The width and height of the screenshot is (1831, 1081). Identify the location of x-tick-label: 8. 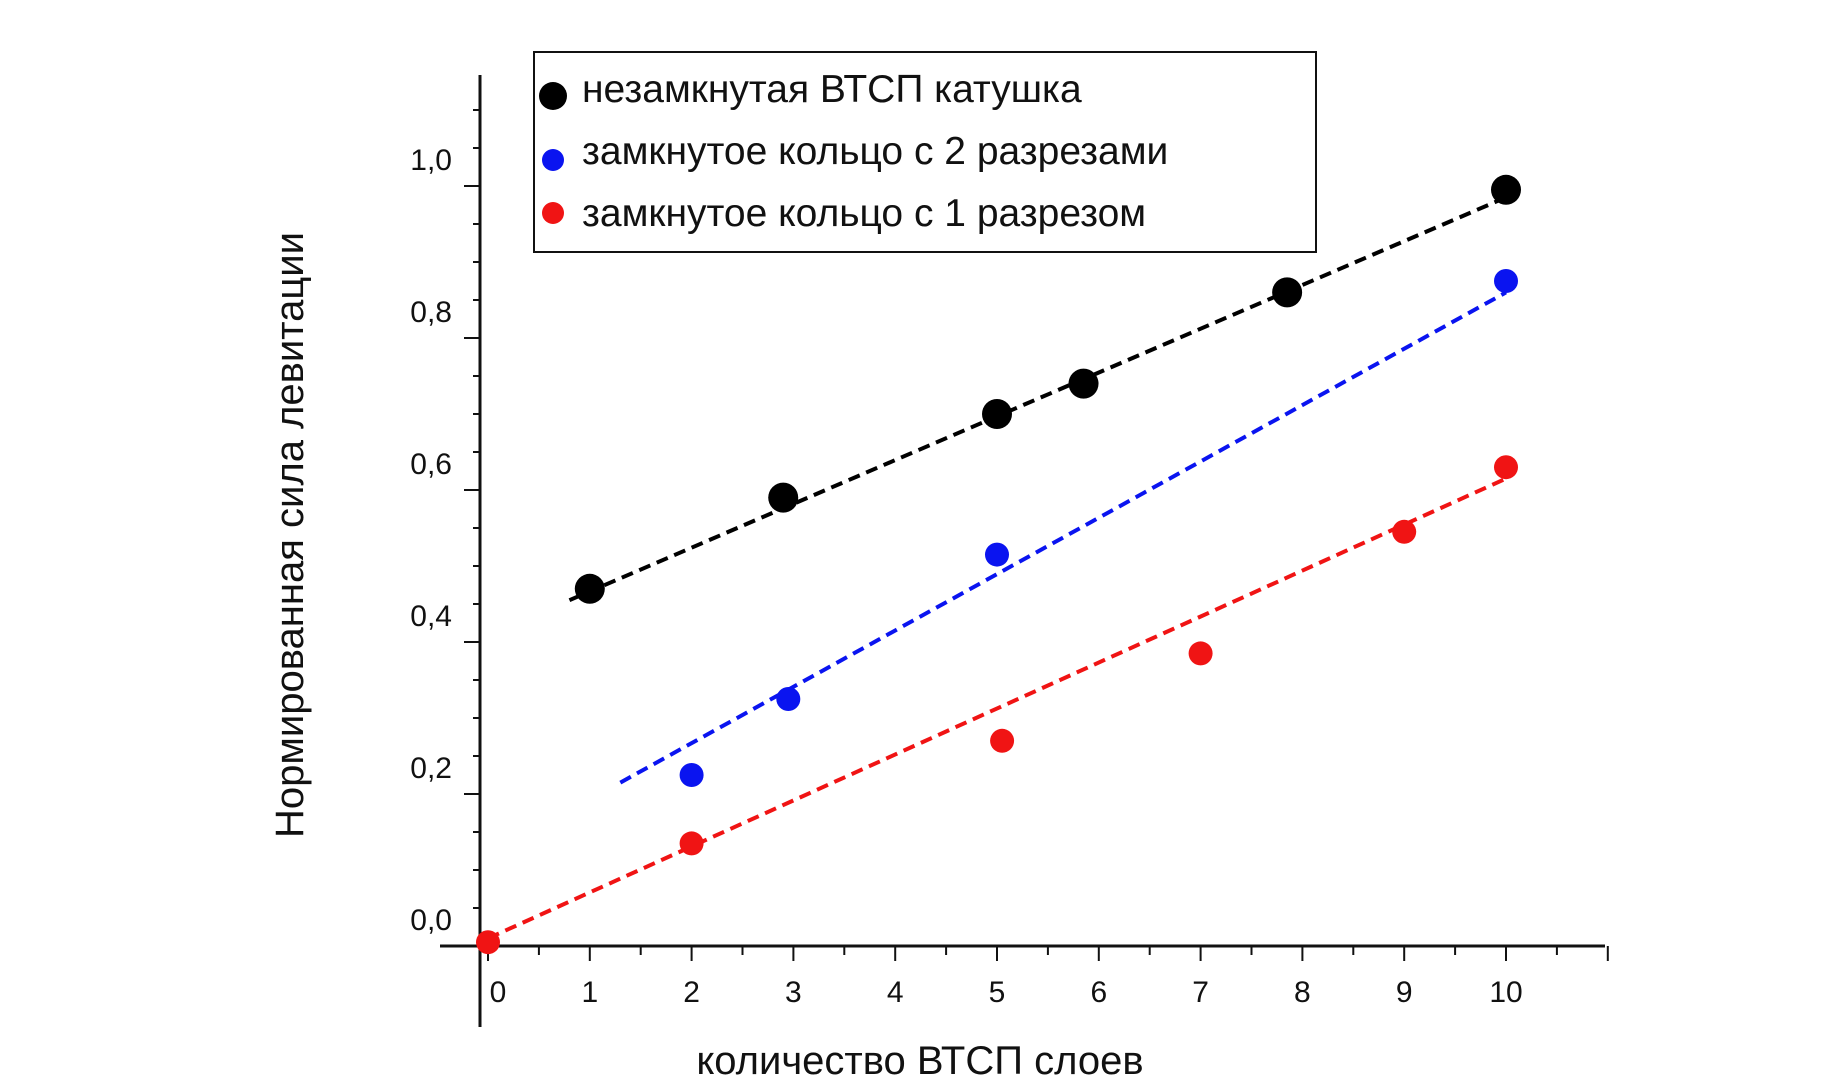
(1302, 992).